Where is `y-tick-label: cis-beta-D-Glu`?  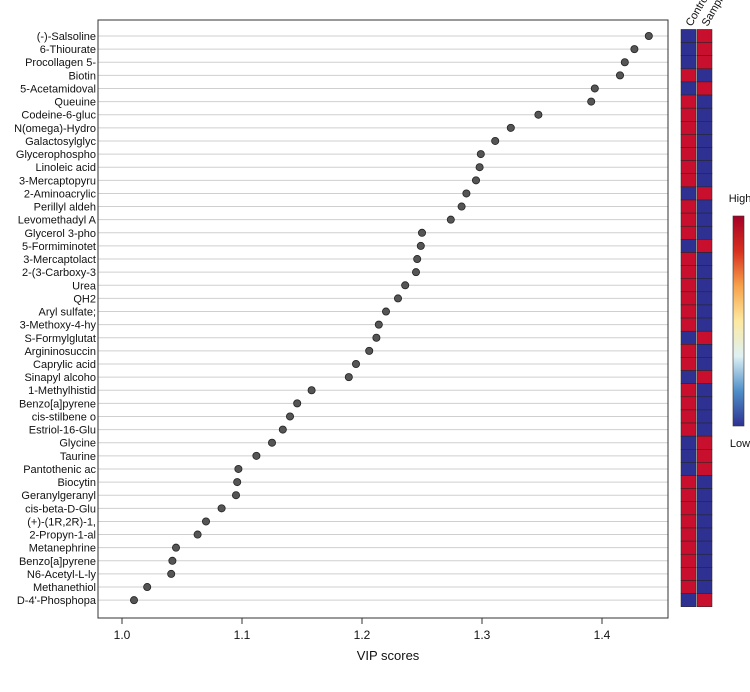 y-tick-label: cis-beta-D-Glu is located at coordinates (60, 509).